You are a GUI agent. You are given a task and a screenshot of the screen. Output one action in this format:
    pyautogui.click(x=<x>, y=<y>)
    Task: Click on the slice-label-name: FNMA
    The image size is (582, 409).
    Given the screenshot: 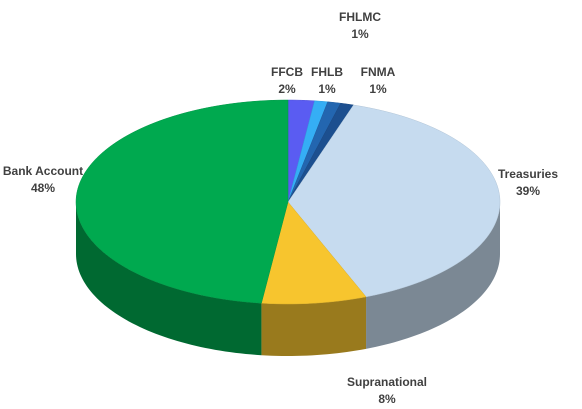 What is the action you would take?
    pyautogui.click(x=378, y=72)
    